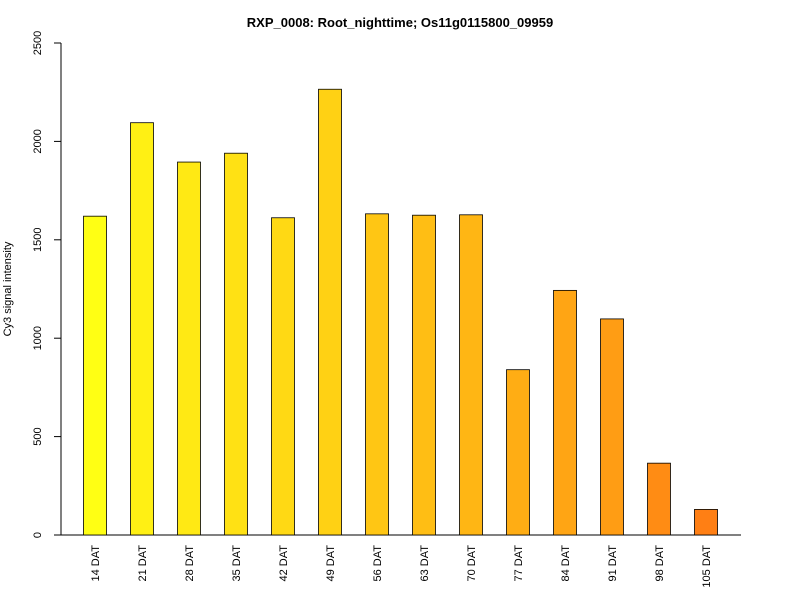 The image size is (800, 600). Describe the element at coordinates (331, 563) in the screenshot. I see `x-tick-label: 49 DAT` at that location.